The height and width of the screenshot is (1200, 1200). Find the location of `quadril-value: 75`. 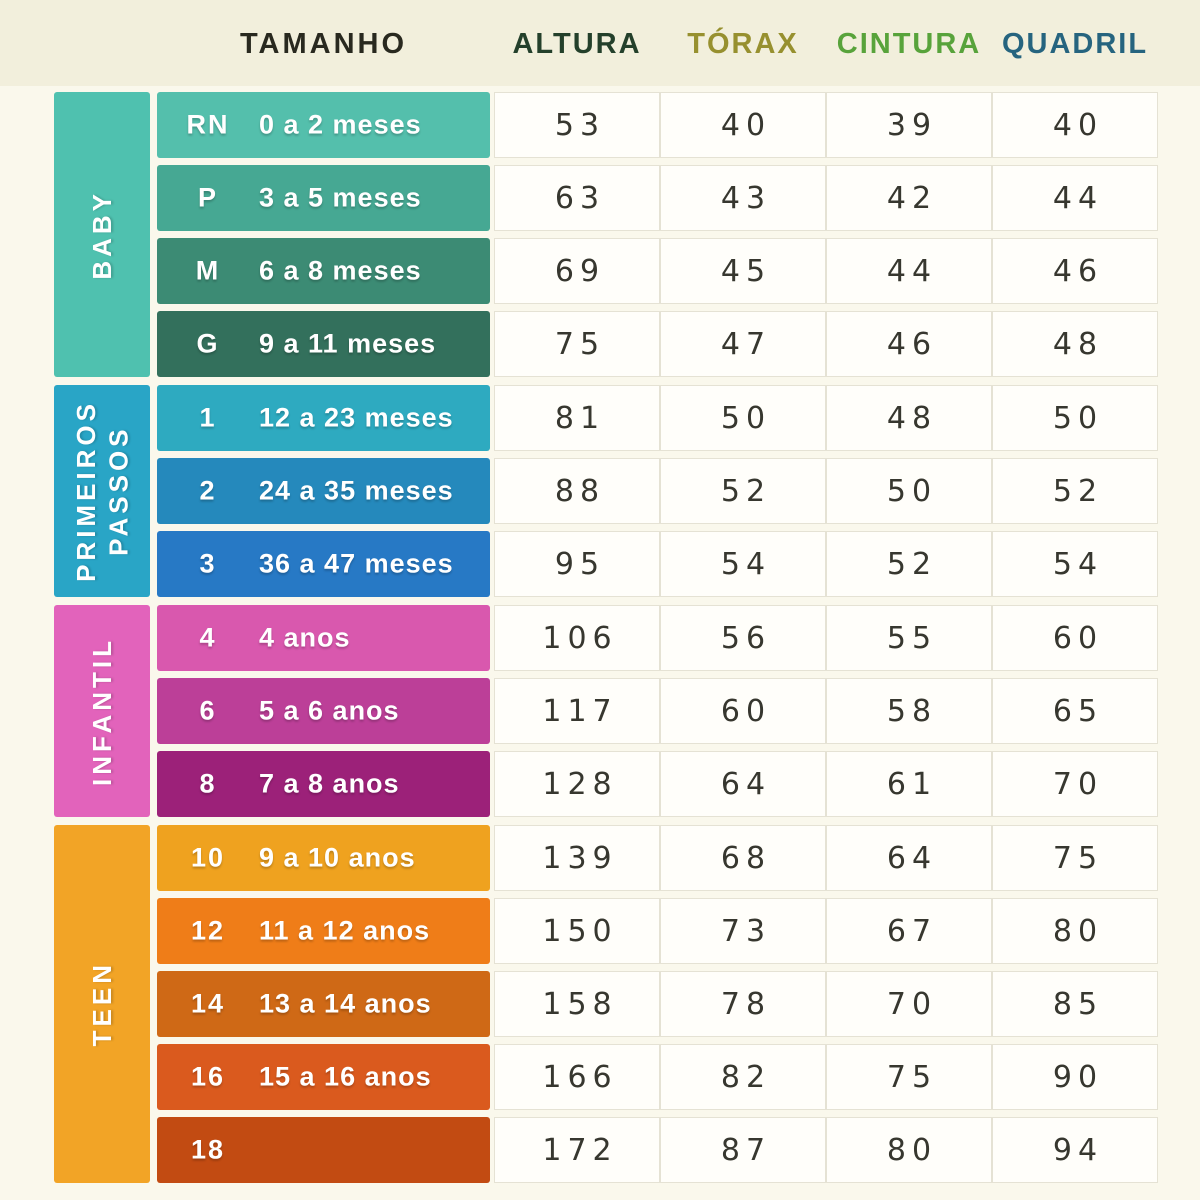

quadril-value: 75 is located at coordinates (1078, 858).